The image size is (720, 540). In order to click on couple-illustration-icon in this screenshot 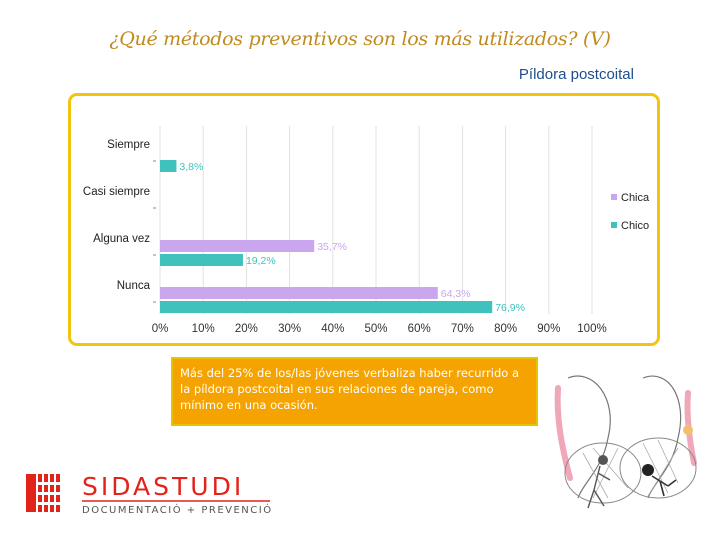, I will do `click(630, 444)`.